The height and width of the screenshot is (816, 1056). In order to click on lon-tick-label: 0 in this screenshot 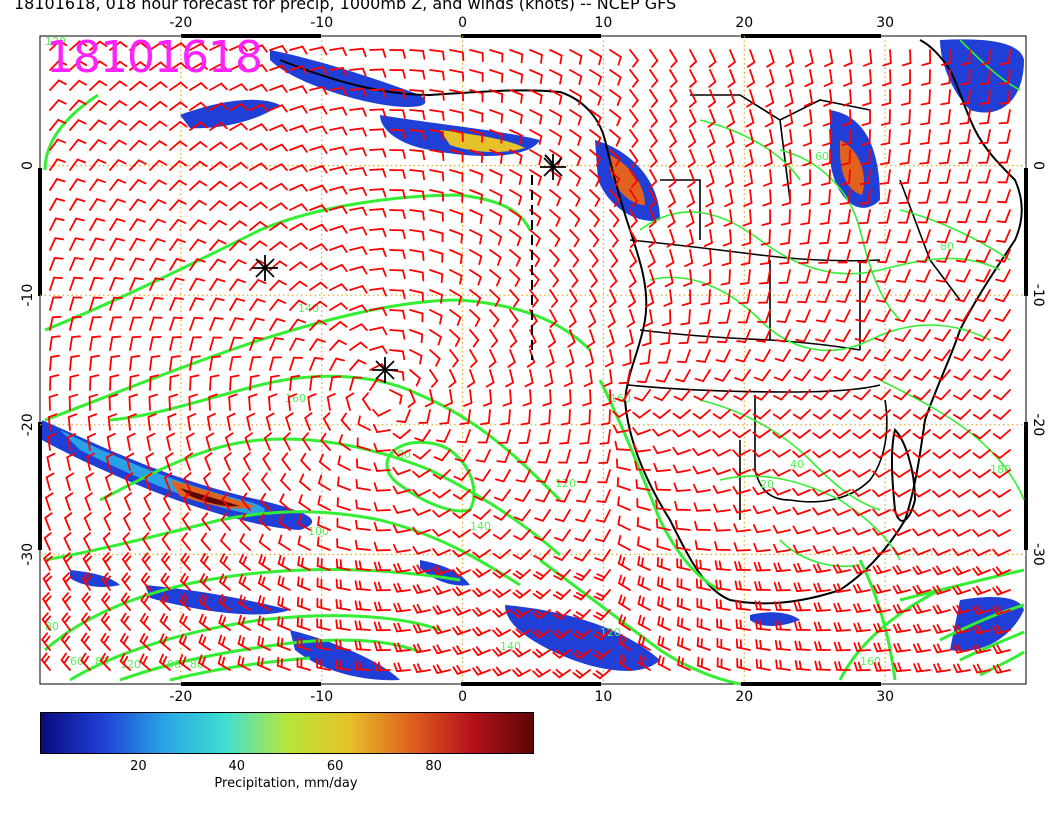, I will do `click(462, 697)`.